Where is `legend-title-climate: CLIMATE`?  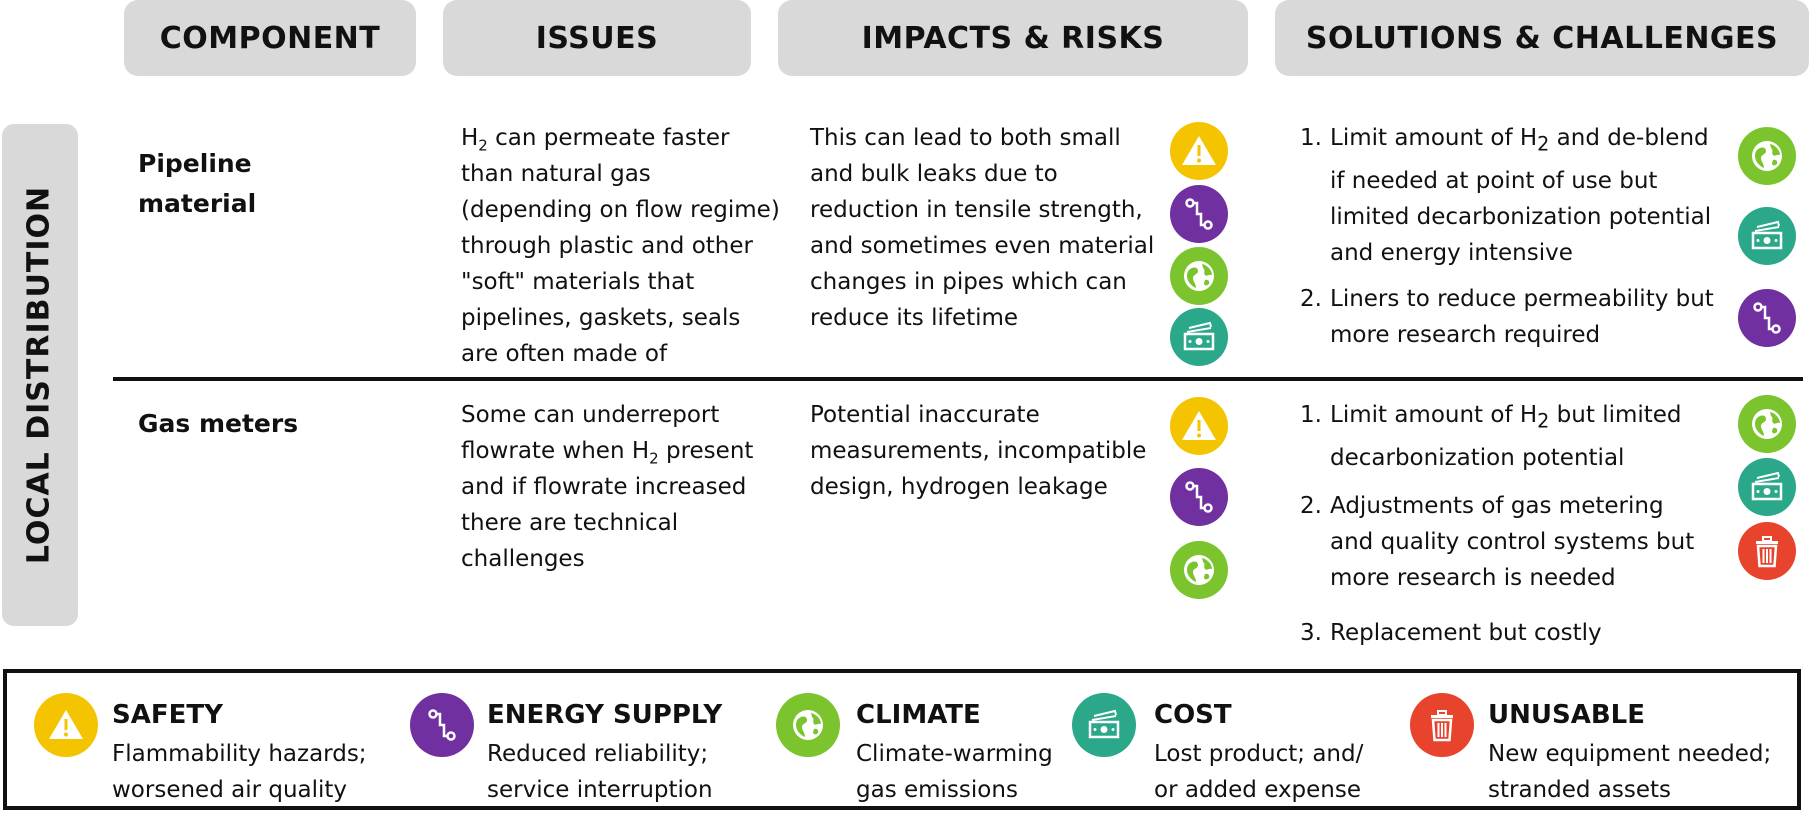
legend-title-climate: CLIMATE is located at coordinates (918, 715).